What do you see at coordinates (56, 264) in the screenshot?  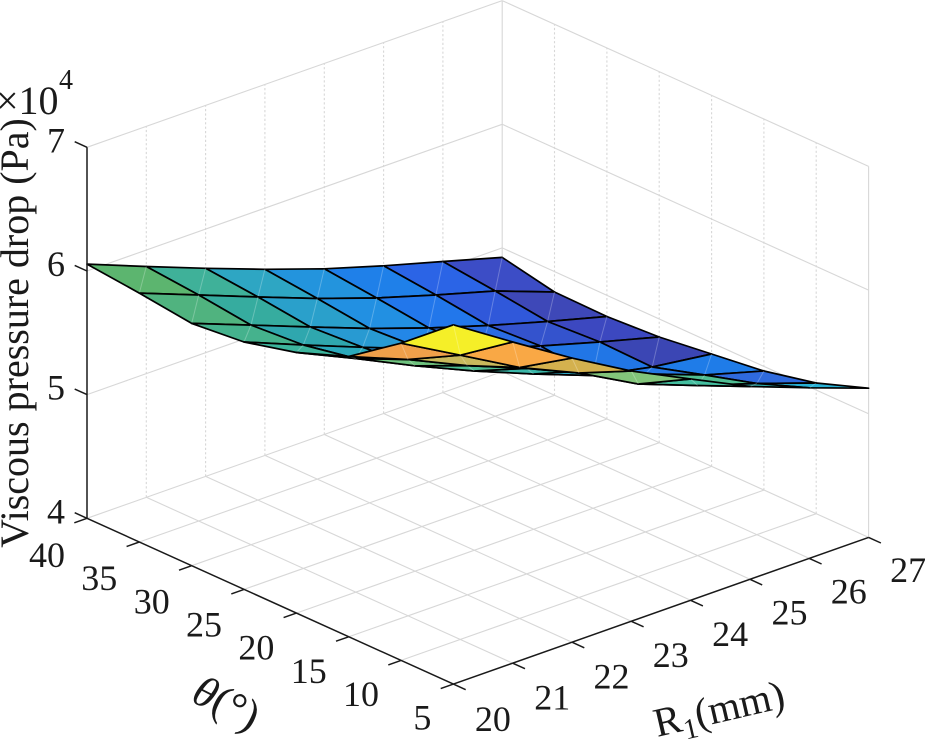 I see `svg-text: 6` at bounding box center [56, 264].